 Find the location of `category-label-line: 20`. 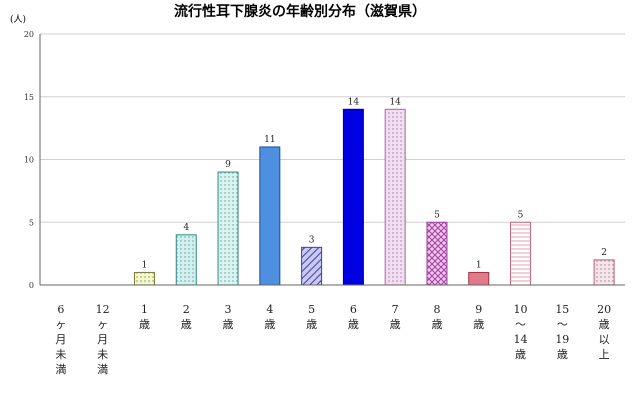

category-label-line: 20 is located at coordinates (604, 309).